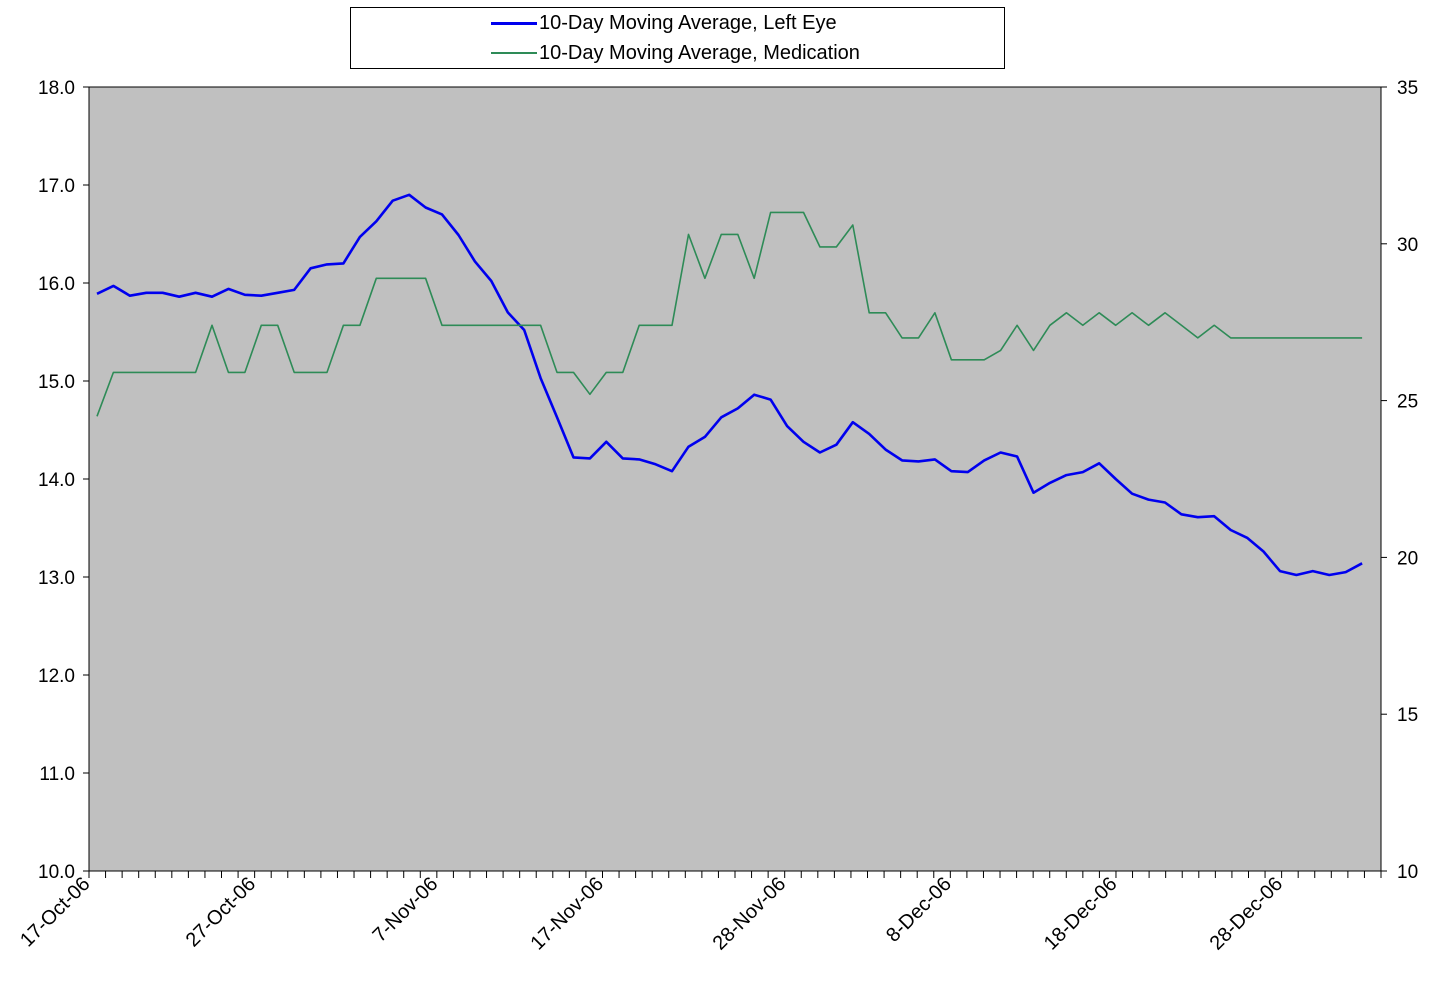 Image resolution: width=1443 pixels, height=984 pixels. I want to click on y-right-tick-label: 10, so click(1407, 872).